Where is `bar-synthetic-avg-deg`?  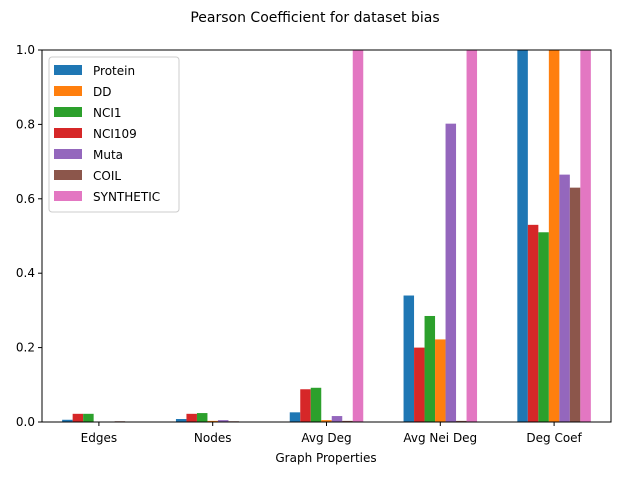
bar-synthetic-avg-deg is located at coordinates (358, 236).